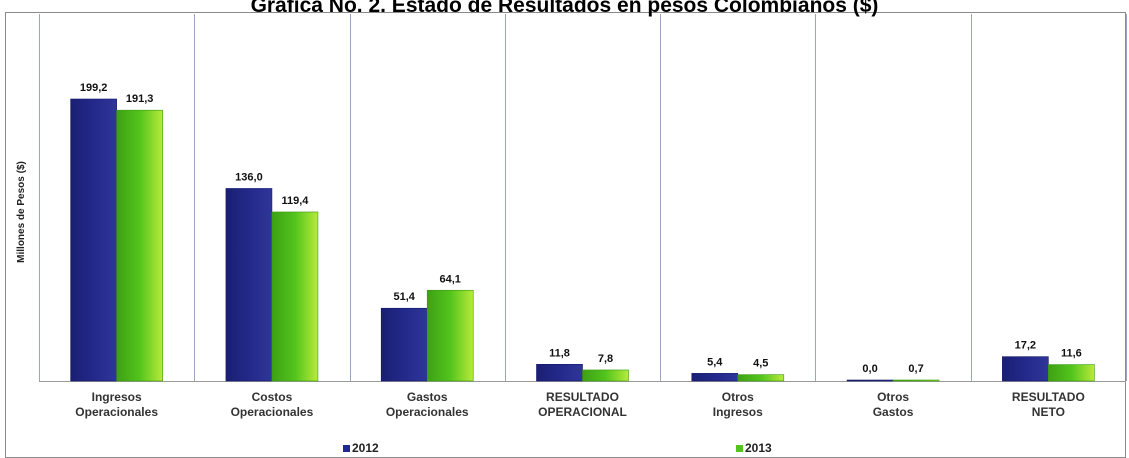 This screenshot has width=1129, height=458. Describe the element at coordinates (272, 412) in the screenshot. I see `category-label-2-line-2: Operacionales` at that location.